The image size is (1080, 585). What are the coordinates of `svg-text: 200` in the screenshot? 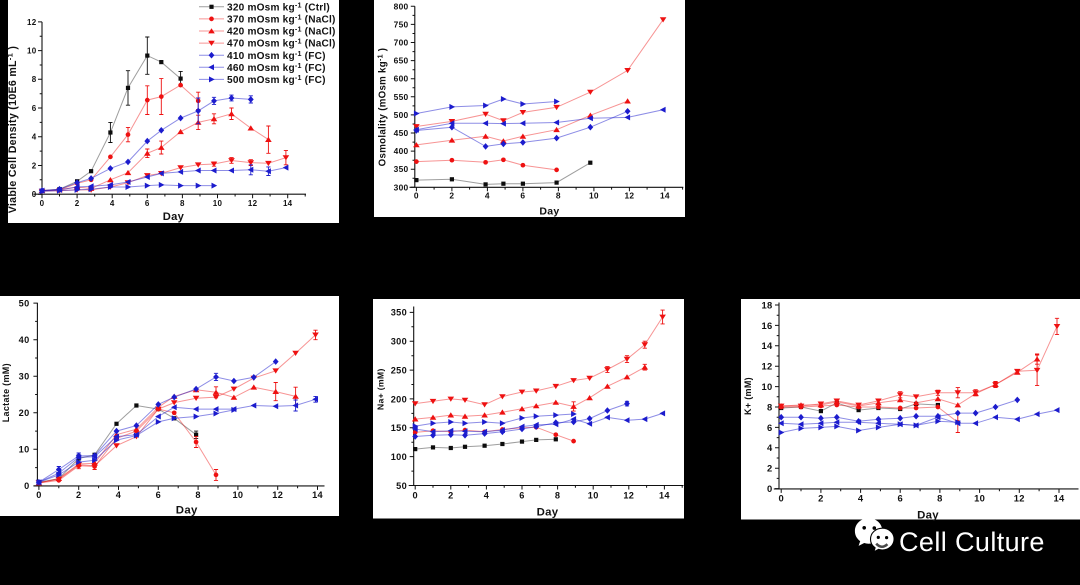 It's located at (399, 399).